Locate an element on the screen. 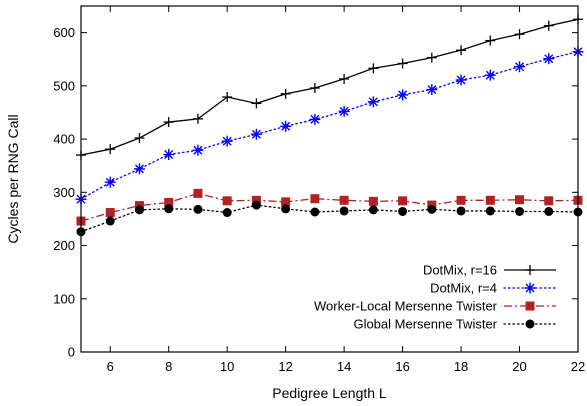 Image resolution: width=587 pixels, height=406 pixels. y-tick-label: 100 is located at coordinates (64, 298).